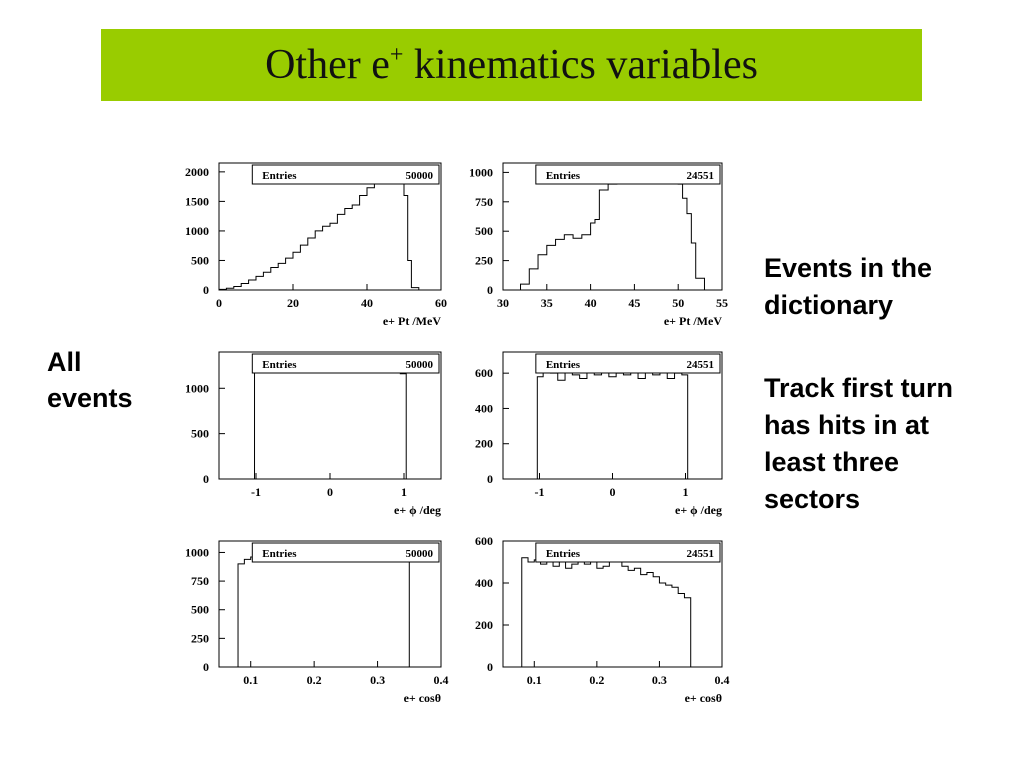 The image size is (1024, 768). Describe the element at coordinates (847, 425) in the screenshot. I see `note-line: has hits in at` at that location.